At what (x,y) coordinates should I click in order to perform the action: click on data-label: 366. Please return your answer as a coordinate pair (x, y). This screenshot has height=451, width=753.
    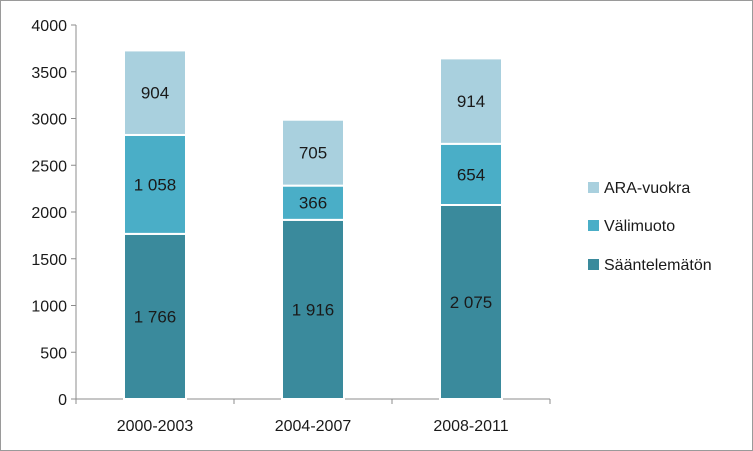
    Looking at the image, I should click on (313, 203).